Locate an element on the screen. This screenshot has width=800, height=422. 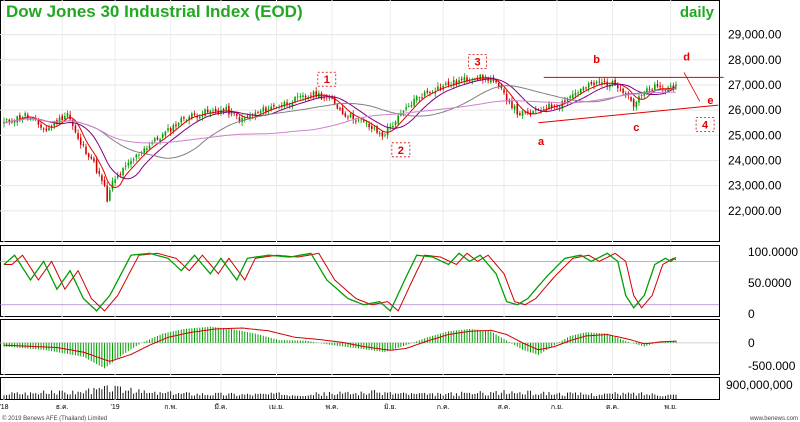
stochastic-y-tick-label: 100.0000 is located at coordinates (773, 252).